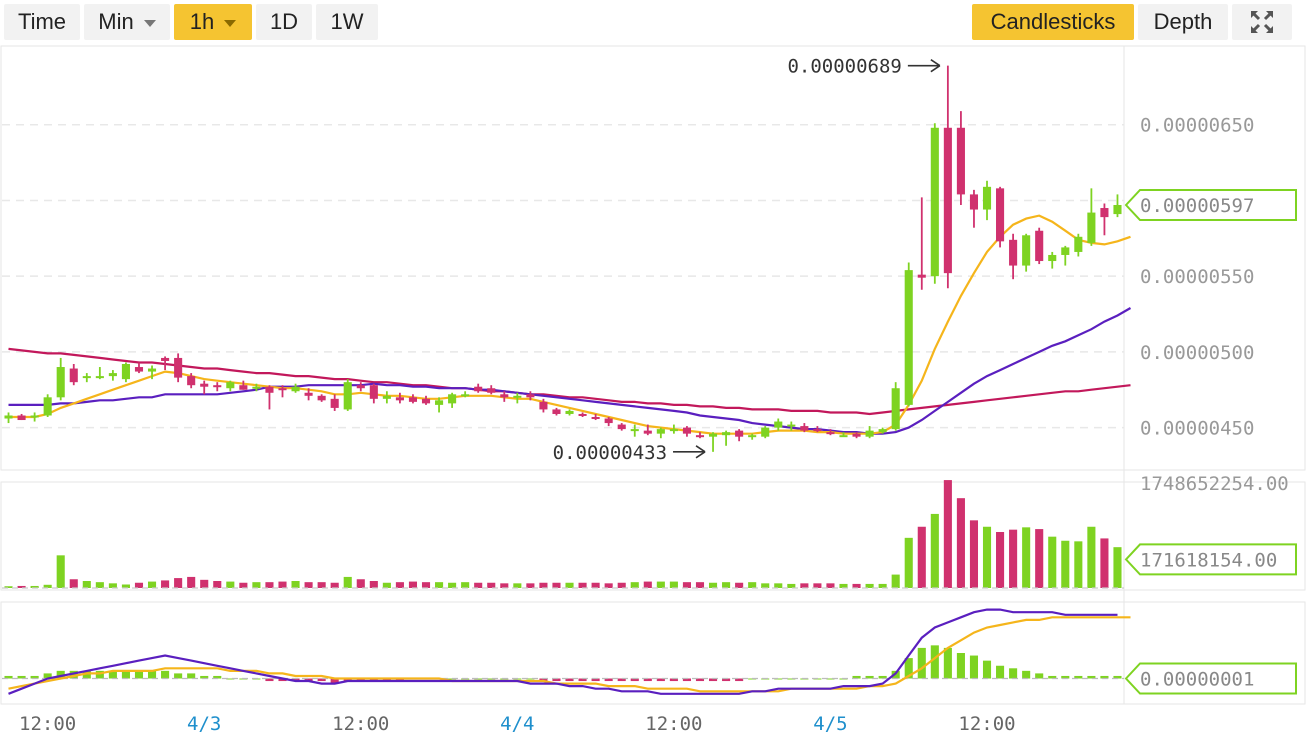 The width and height of the screenshot is (1306, 746). What do you see at coordinates (42, 22) in the screenshot?
I see `time-button: Time` at bounding box center [42, 22].